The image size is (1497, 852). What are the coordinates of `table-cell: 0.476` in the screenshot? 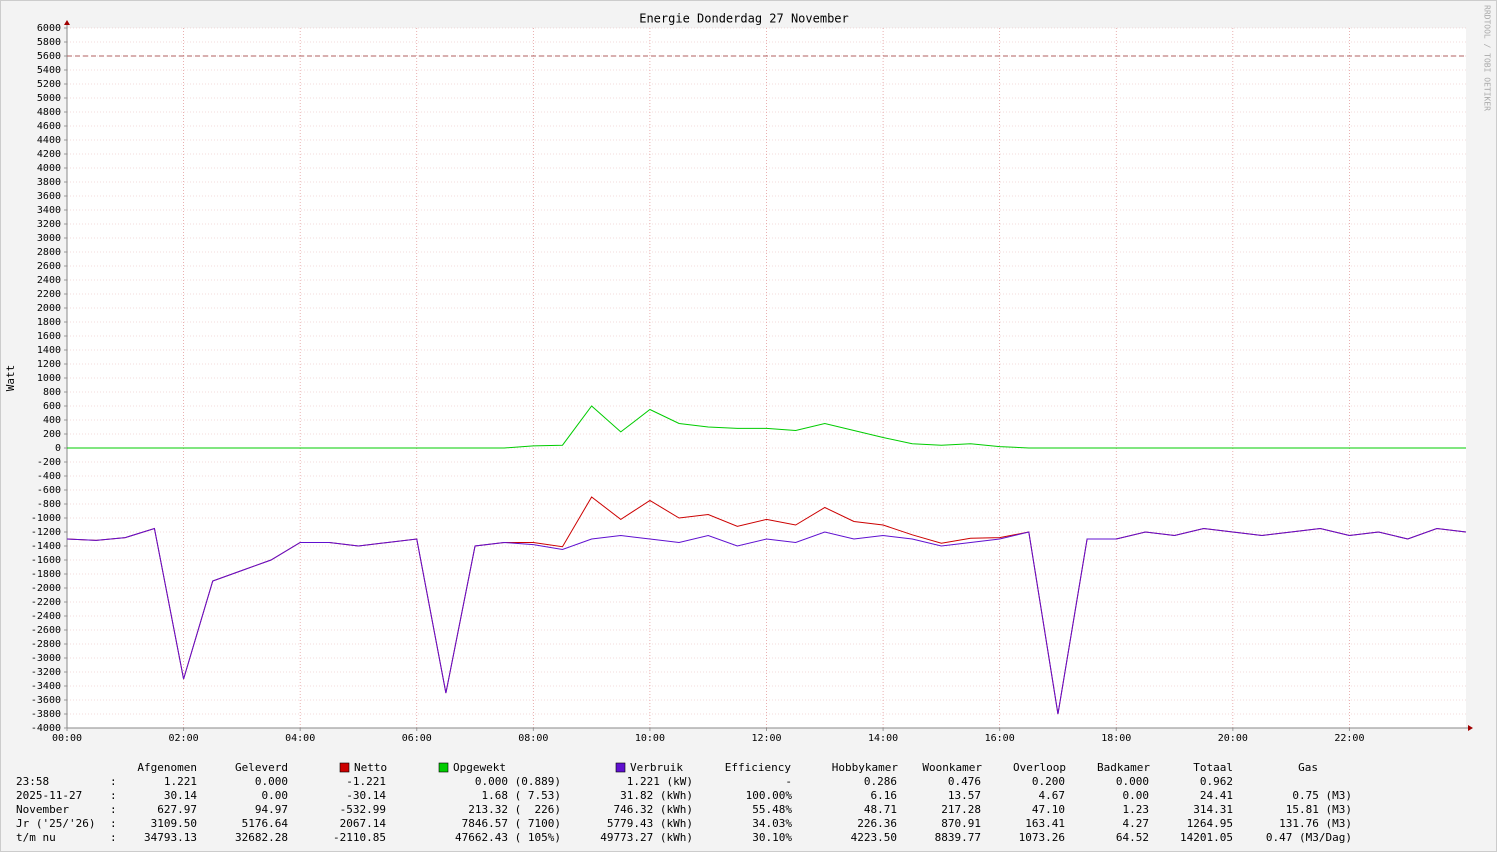 It's located at (964, 781).